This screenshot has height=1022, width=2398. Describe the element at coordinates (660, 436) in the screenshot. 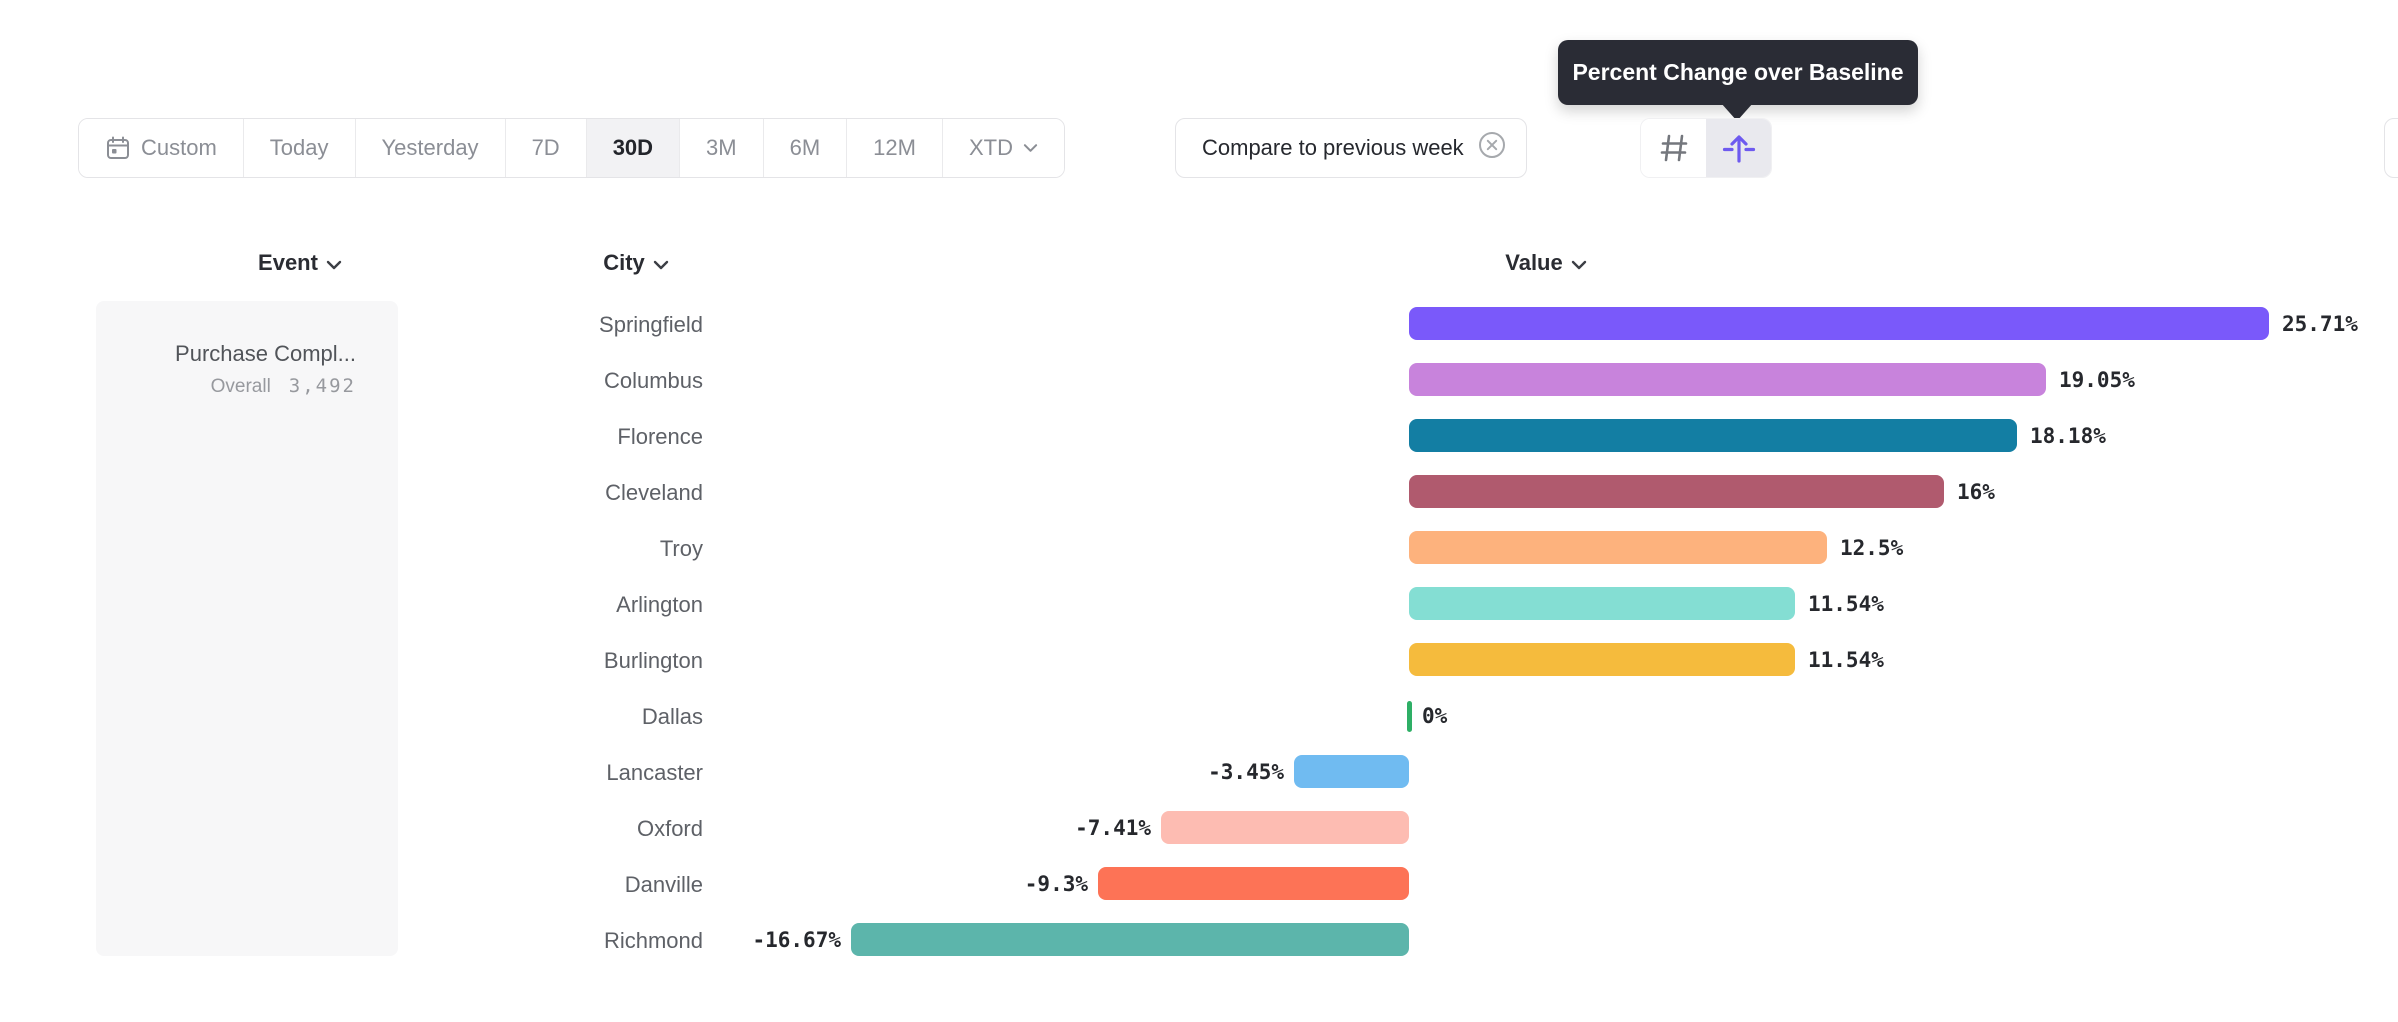

I see `city-label: Florence` at that location.